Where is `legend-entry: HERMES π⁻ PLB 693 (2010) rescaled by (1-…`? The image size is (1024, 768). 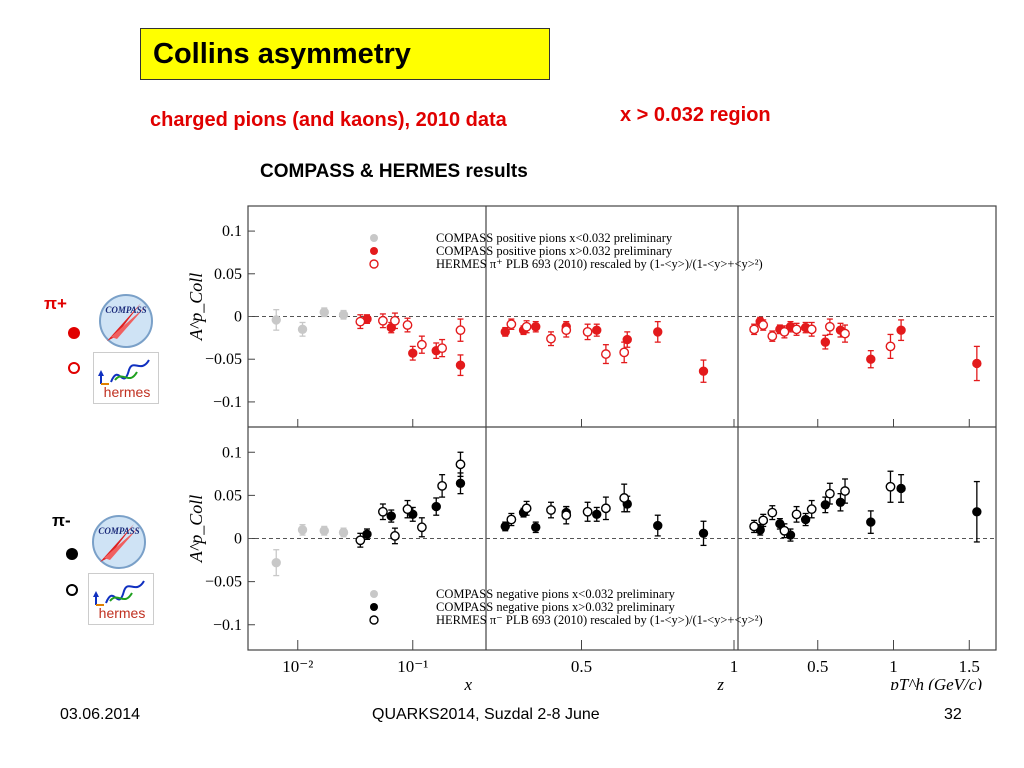
legend-entry: HERMES π⁻ PLB 693 (2010) rescaled by (1-… is located at coordinates (599, 620).